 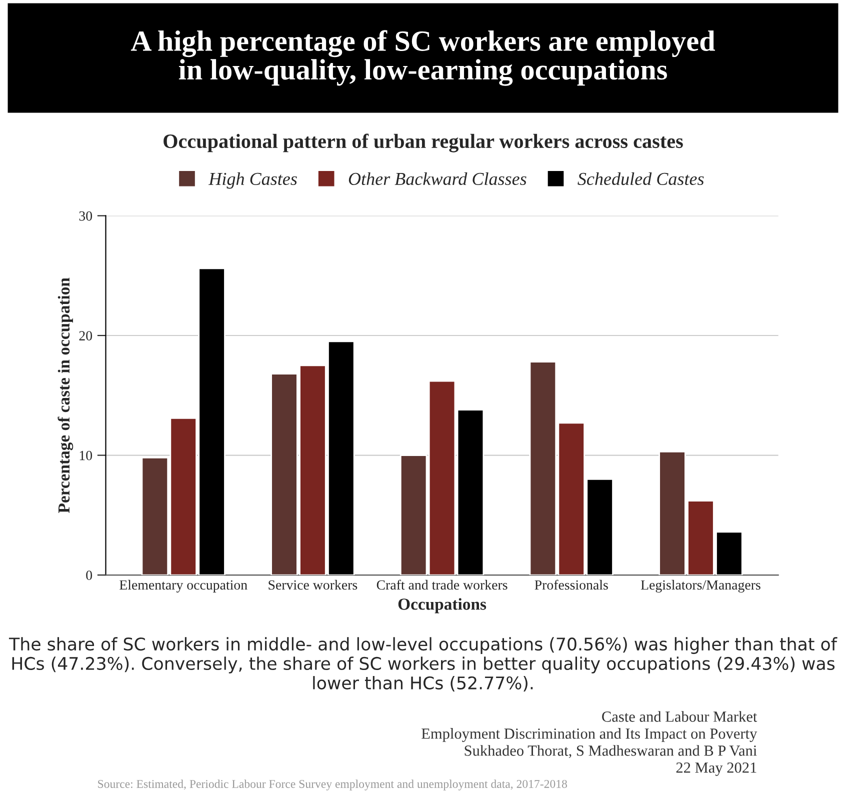 What do you see at coordinates (423, 58) in the screenshot?
I see `chart-title: A high percentage of SC workers are employed in low-quality, low-earning occupations` at bounding box center [423, 58].